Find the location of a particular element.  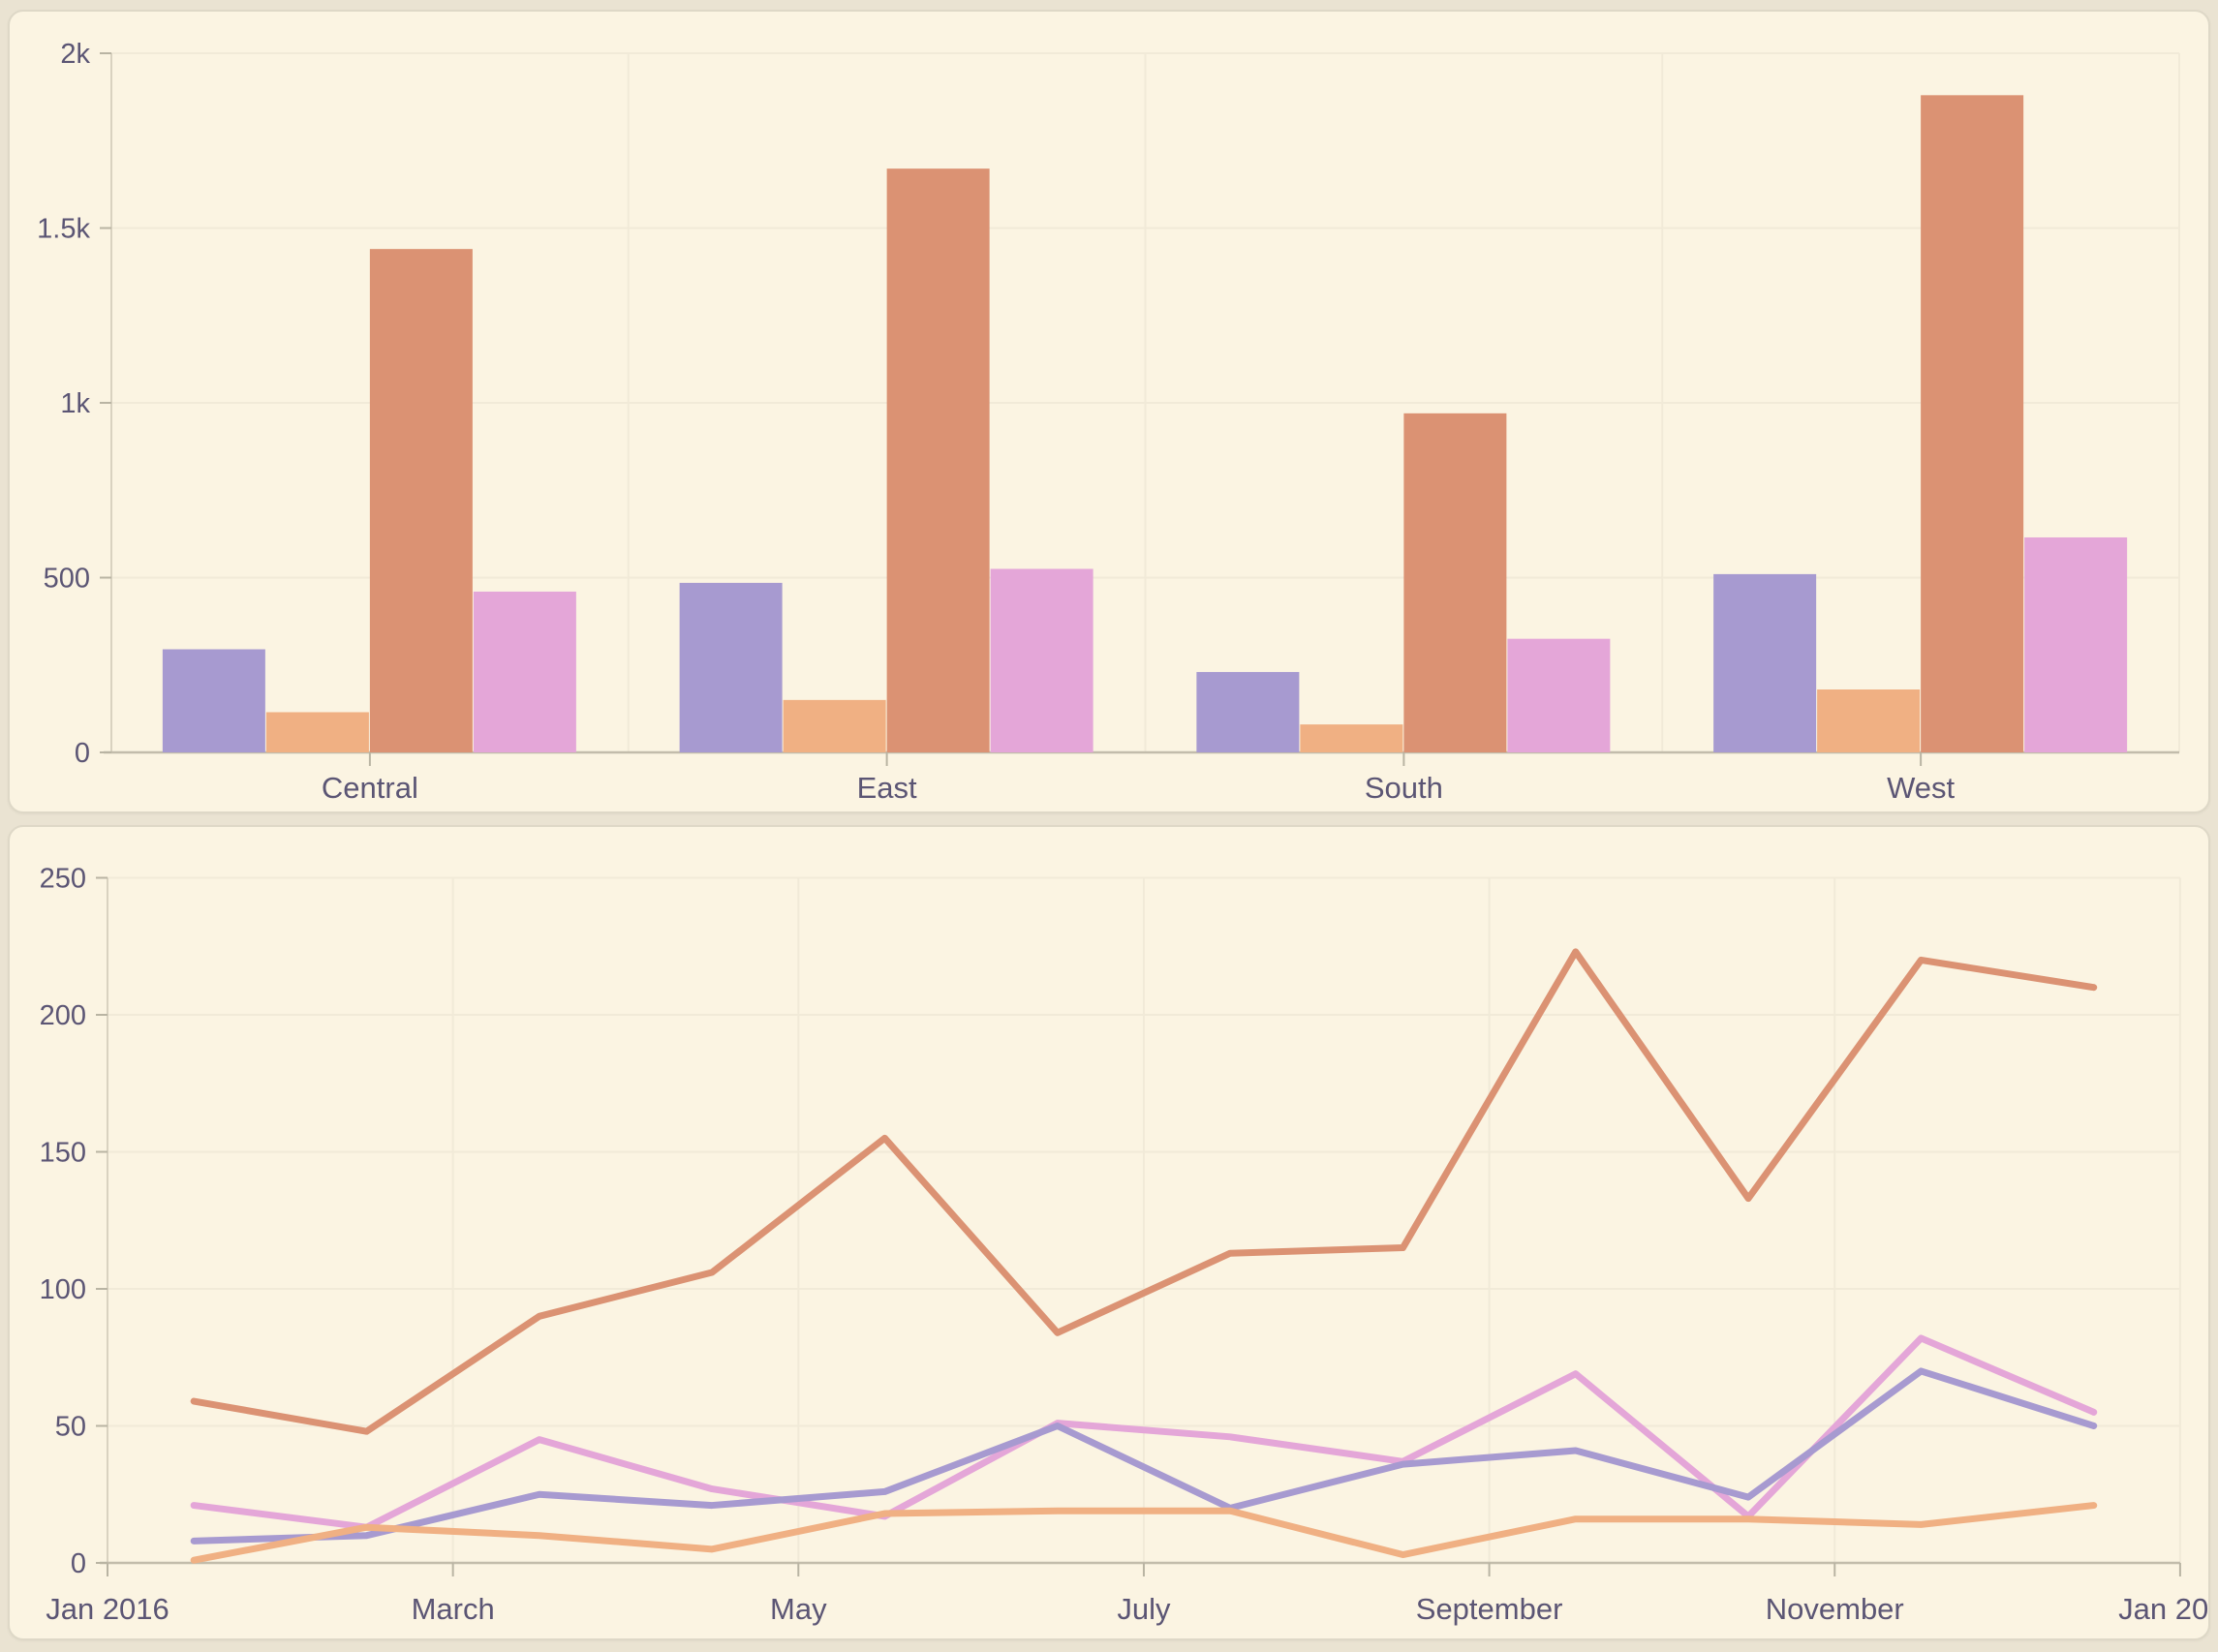

bar-pink-south is located at coordinates (1559, 695).